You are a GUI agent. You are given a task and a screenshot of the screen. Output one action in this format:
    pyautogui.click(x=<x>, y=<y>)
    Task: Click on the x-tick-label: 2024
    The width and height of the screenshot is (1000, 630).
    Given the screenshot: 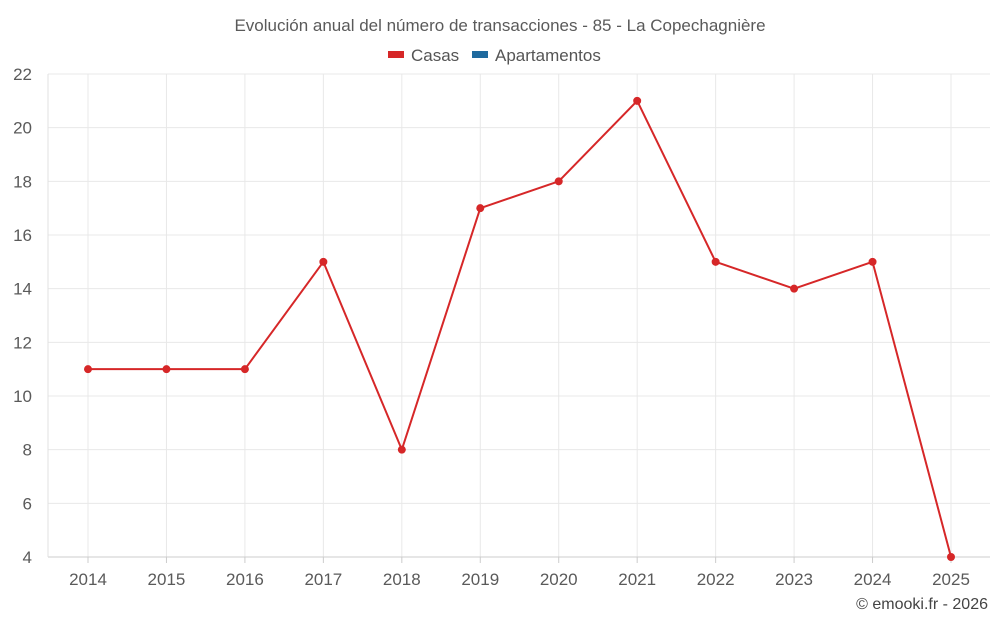 What is the action you would take?
    pyautogui.click(x=873, y=579)
    